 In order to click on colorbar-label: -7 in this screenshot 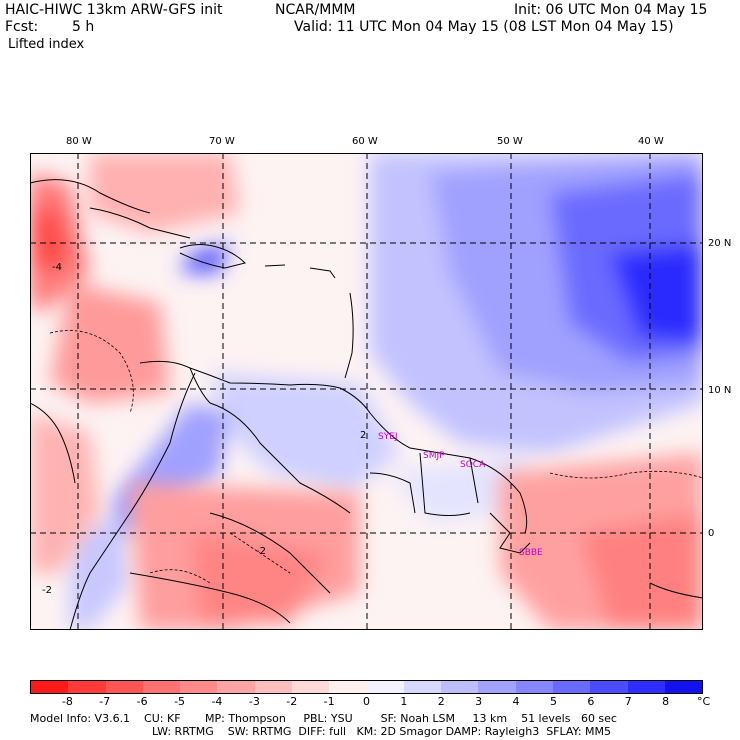, I will do `click(105, 701)`.